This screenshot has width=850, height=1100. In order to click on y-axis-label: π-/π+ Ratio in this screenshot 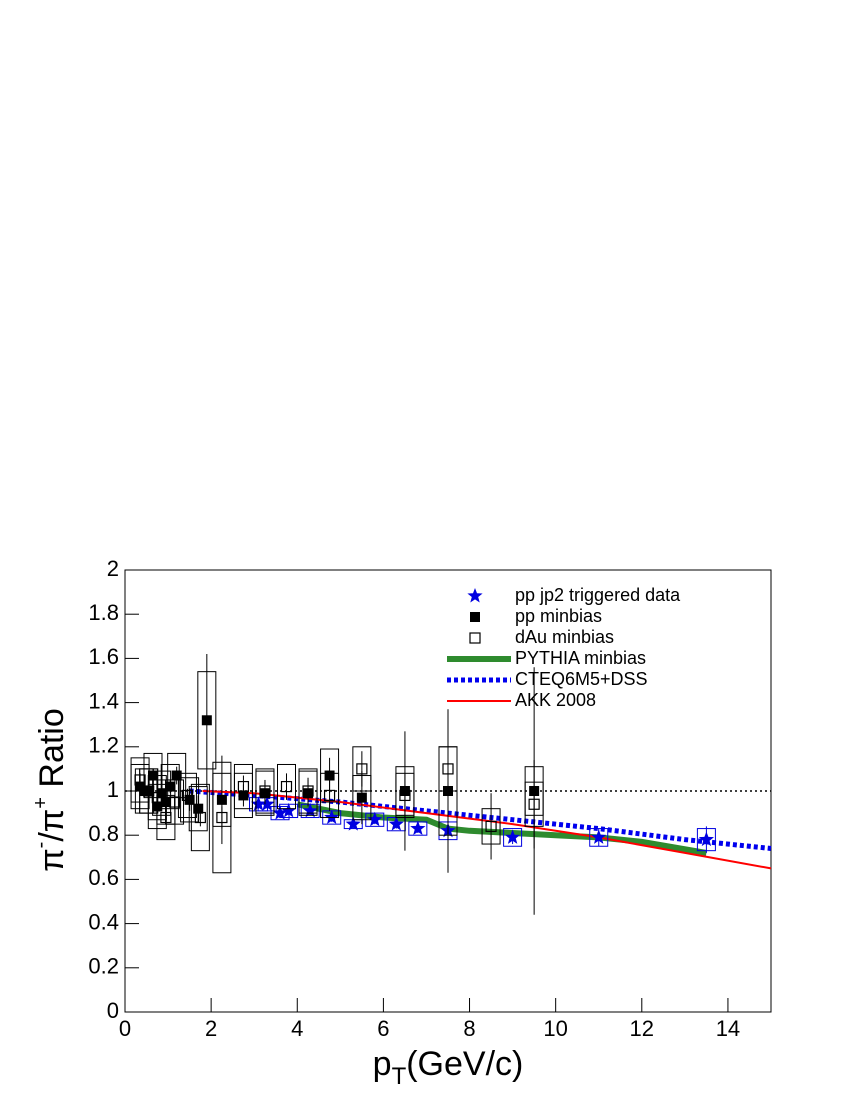, I will do `click(50, 790)`.